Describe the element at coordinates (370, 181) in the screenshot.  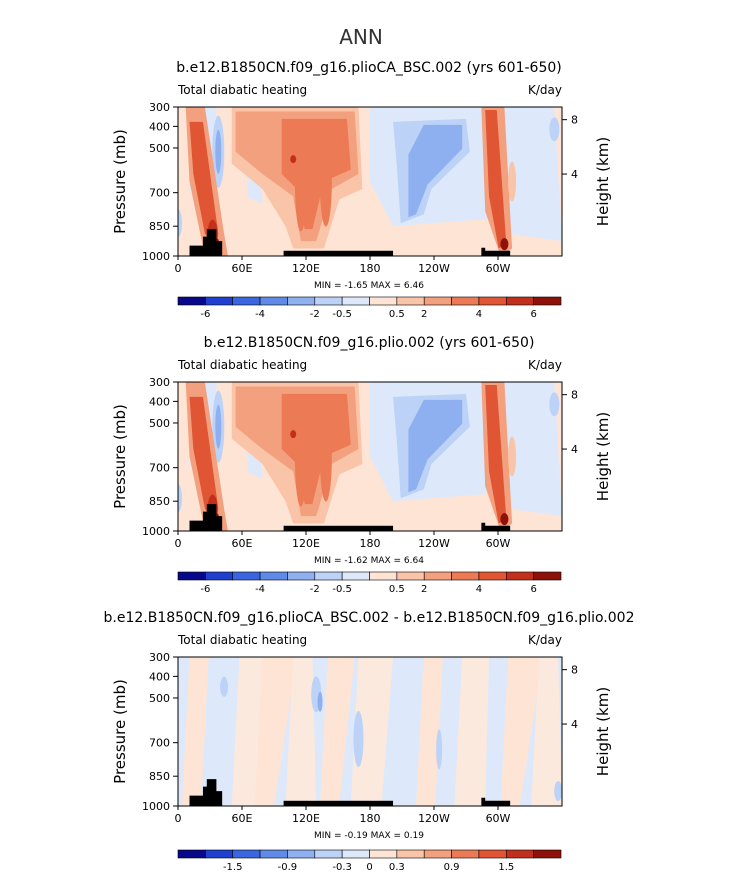
I see `contour-field` at that location.